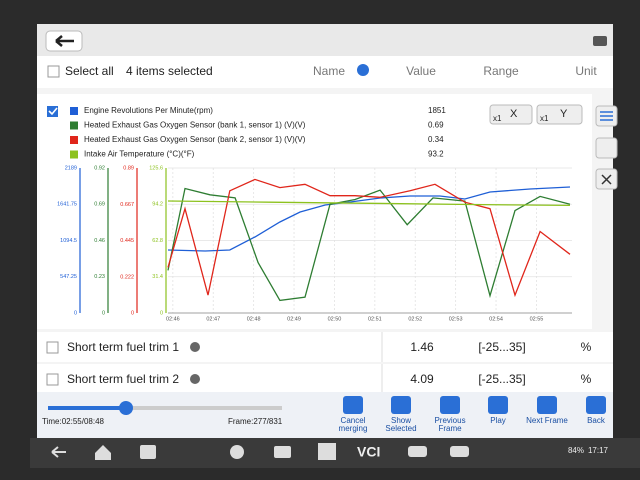 This screenshot has width=640, height=480. Describe the element at coordinates (157, 277) in the screenshot. I see `y-tick-label: 31.4` at that location.